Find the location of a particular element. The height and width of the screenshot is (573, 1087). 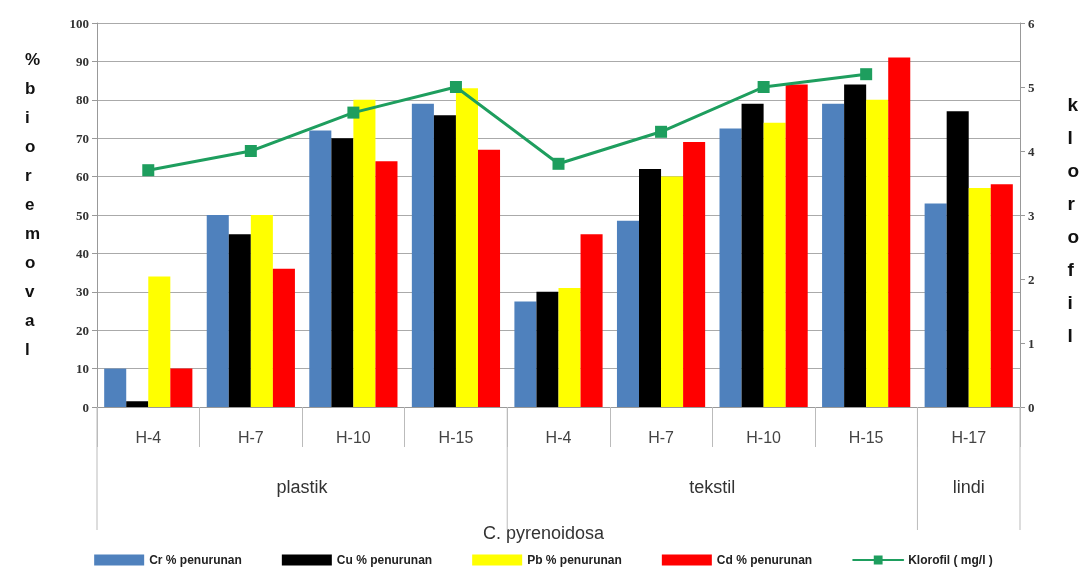

y2-tick-label: 5 is located at coordinates (1031, 87).